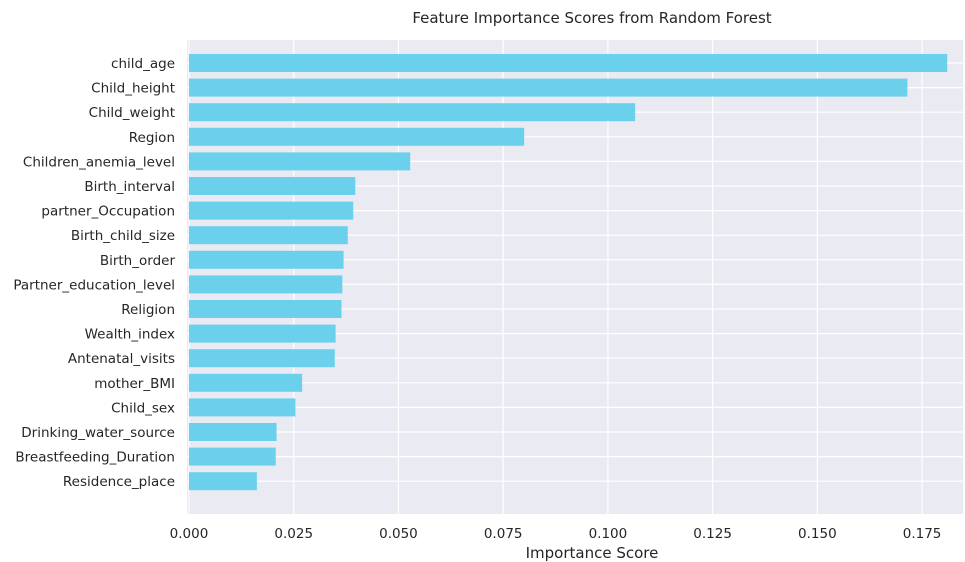  Describe the element at coordinates (266, 284) in the screenshot. I see `bar-Partner_education_level` at that location.